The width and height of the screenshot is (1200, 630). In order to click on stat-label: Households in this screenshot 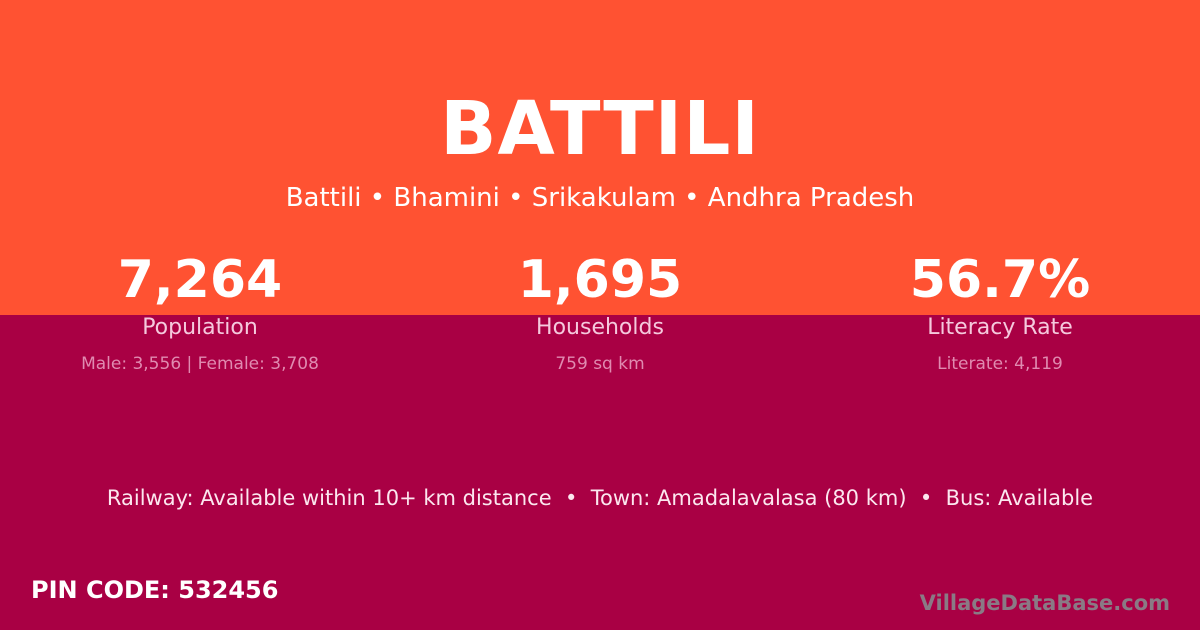, I will do `click(600, 327)`.